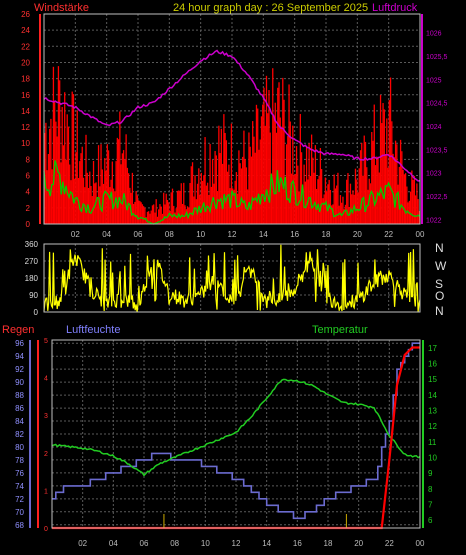 The image size is (466, 555). I want to click on humidity-tick-label: 94, so click(19, 356).